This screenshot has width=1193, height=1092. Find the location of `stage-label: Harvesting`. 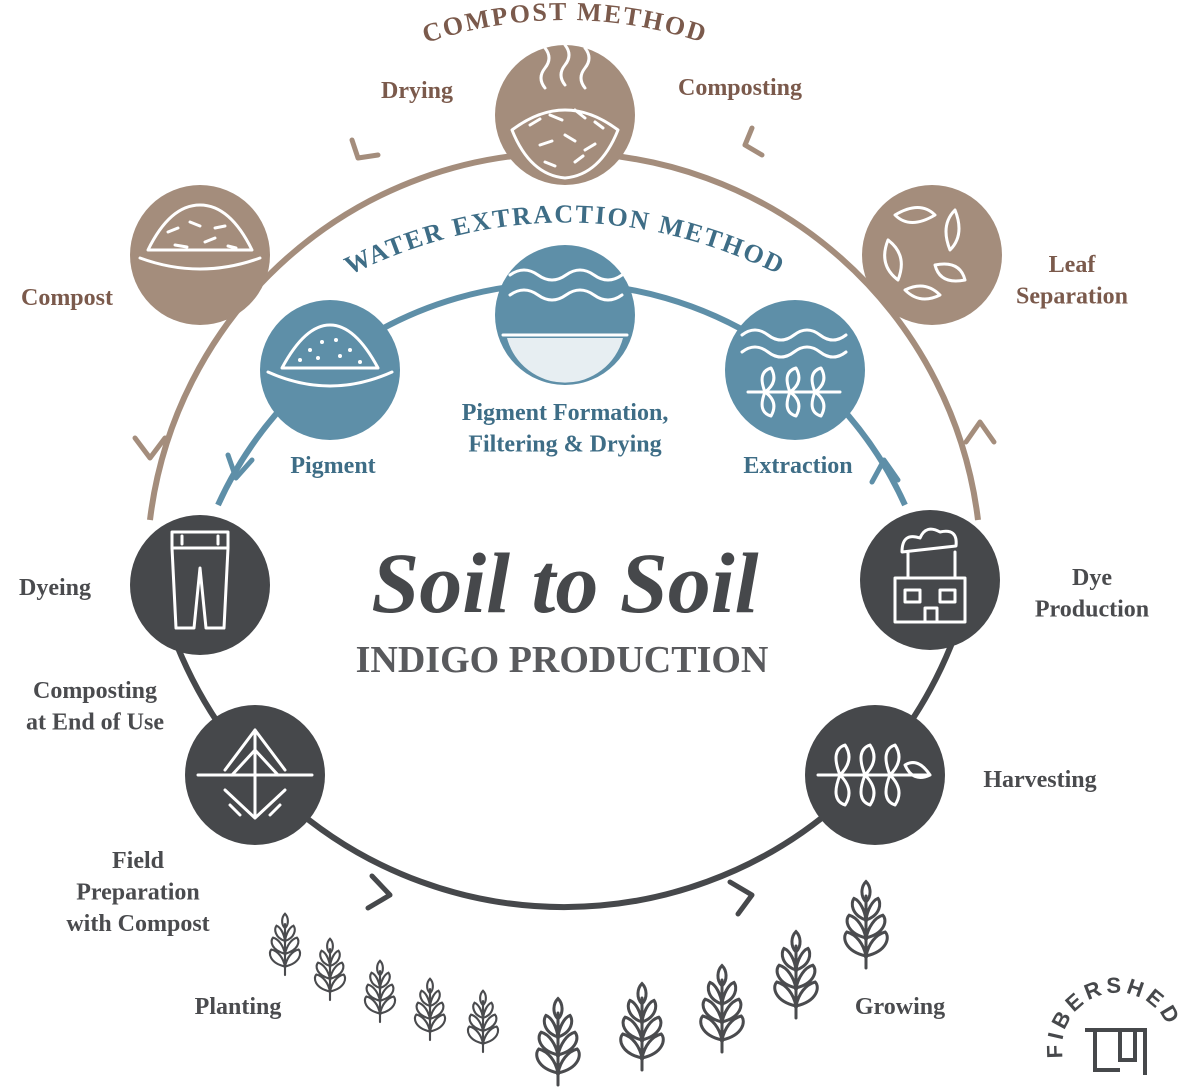

stage-label: Harvesting is located at coordinates (1039, 780).